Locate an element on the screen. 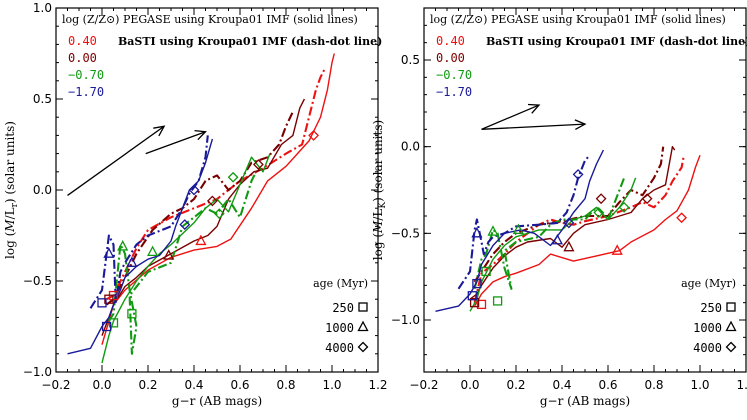 The height and width of the screenshot is (420, 747). age-legend-label: 1000 is located at coordinates (339, 328).